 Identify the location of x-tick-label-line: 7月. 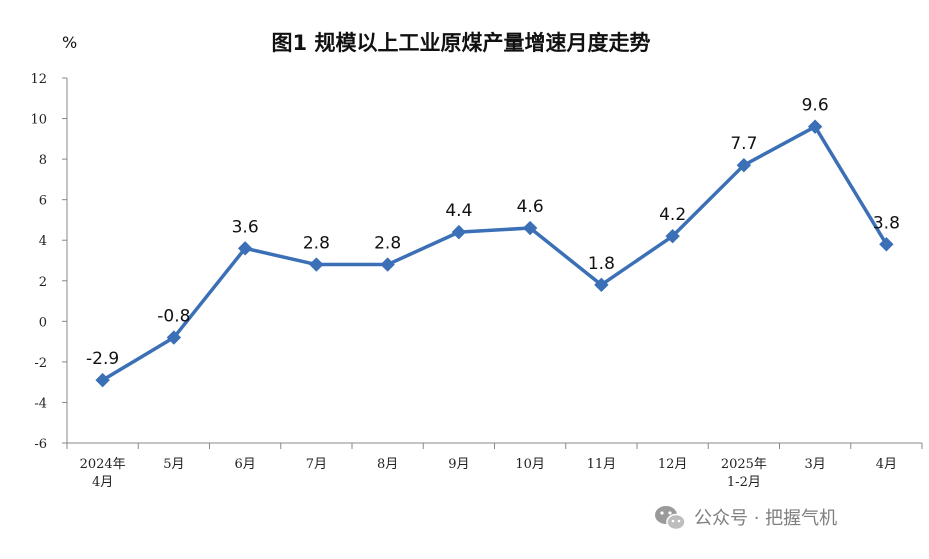
(316, 464).